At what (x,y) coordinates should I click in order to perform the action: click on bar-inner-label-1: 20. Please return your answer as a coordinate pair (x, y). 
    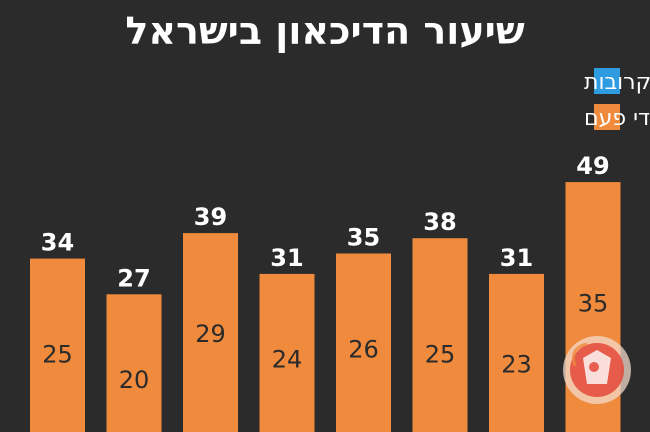
    Looking at the image, I should click on (134, 380).